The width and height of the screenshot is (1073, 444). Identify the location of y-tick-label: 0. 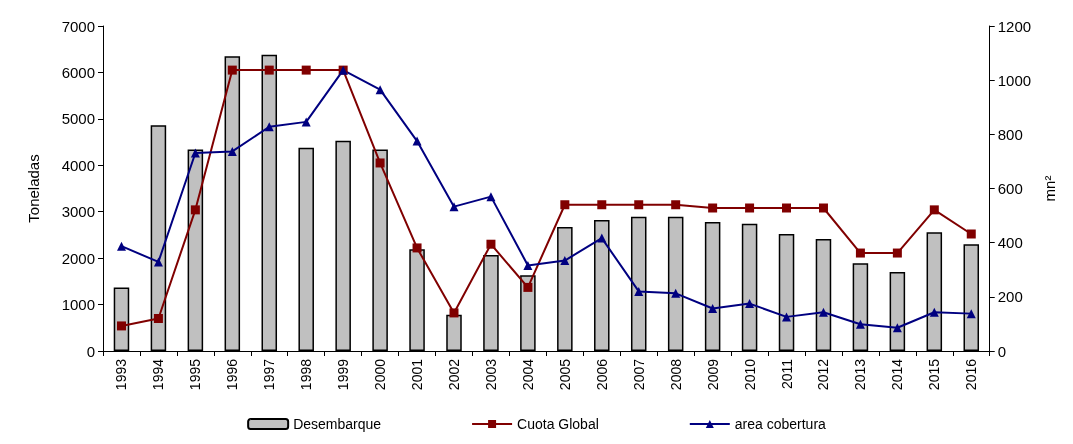
(90, 351).